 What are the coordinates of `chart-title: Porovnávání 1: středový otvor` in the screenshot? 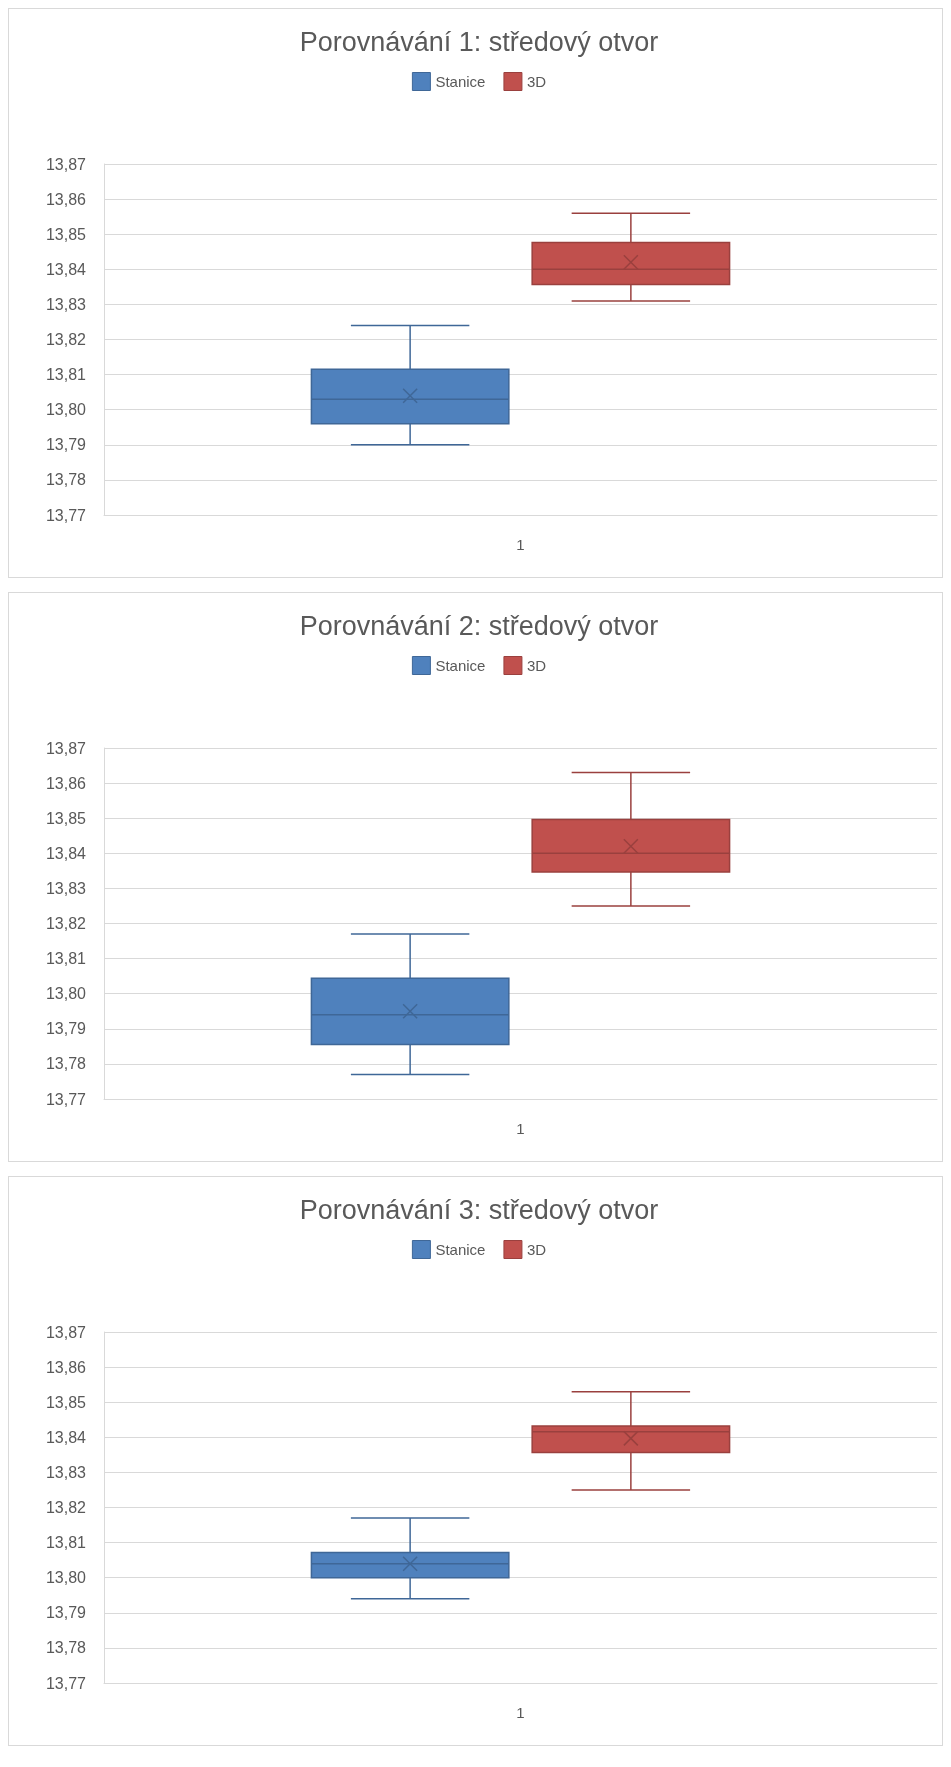 It's located at (479, 41).